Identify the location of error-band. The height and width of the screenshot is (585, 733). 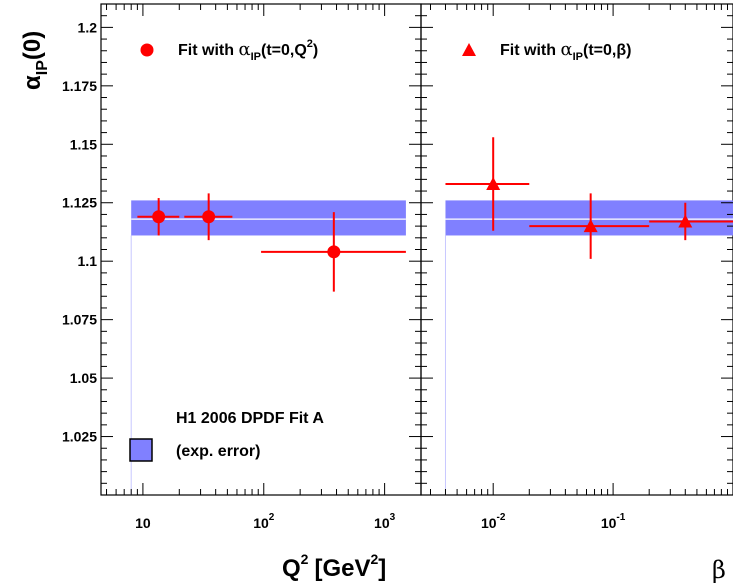
(268, 217).